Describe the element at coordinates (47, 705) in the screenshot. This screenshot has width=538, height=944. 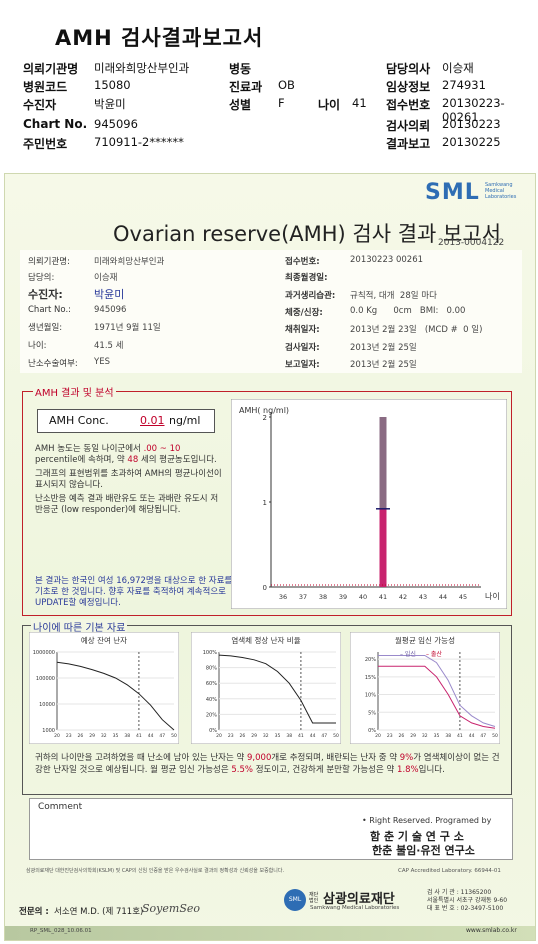
I see `mini1-ytick-2: 10000` at that location.